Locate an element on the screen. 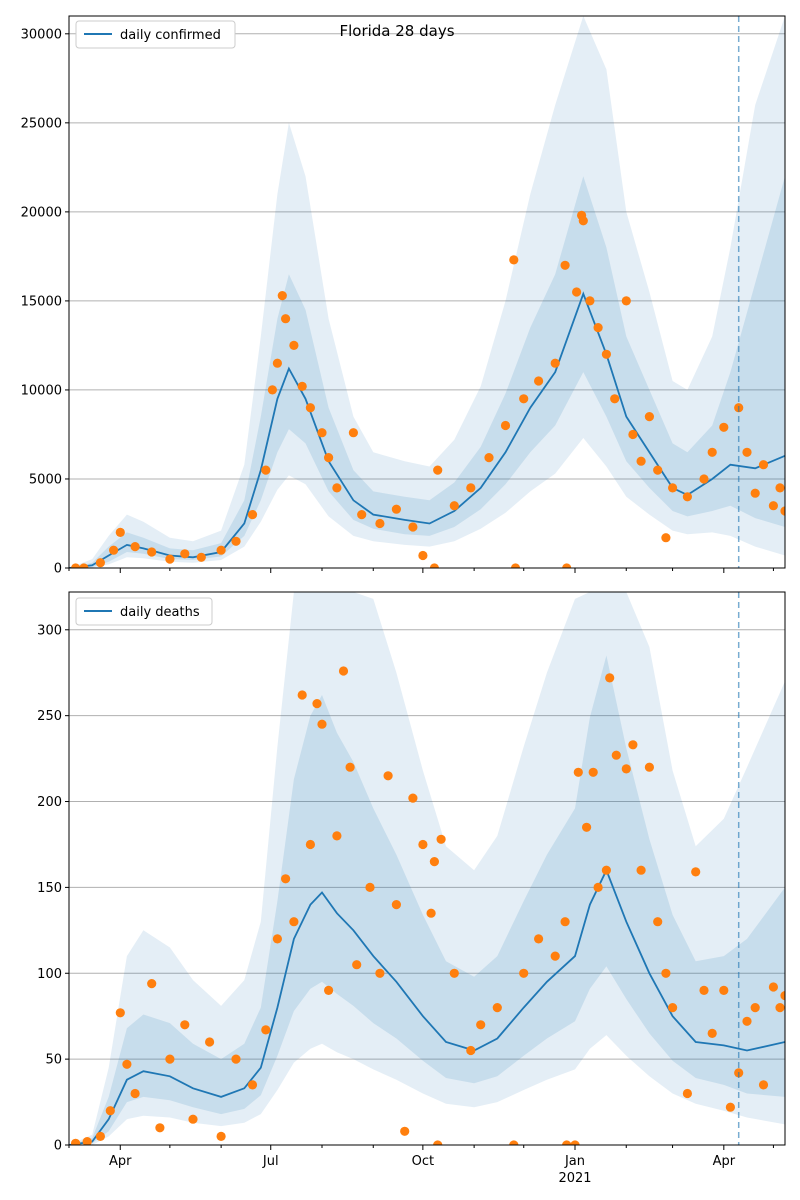 This screenshot has width=800, height=1200. confirmed-y-tick-label: 0 is located at coordinates (58, 569).